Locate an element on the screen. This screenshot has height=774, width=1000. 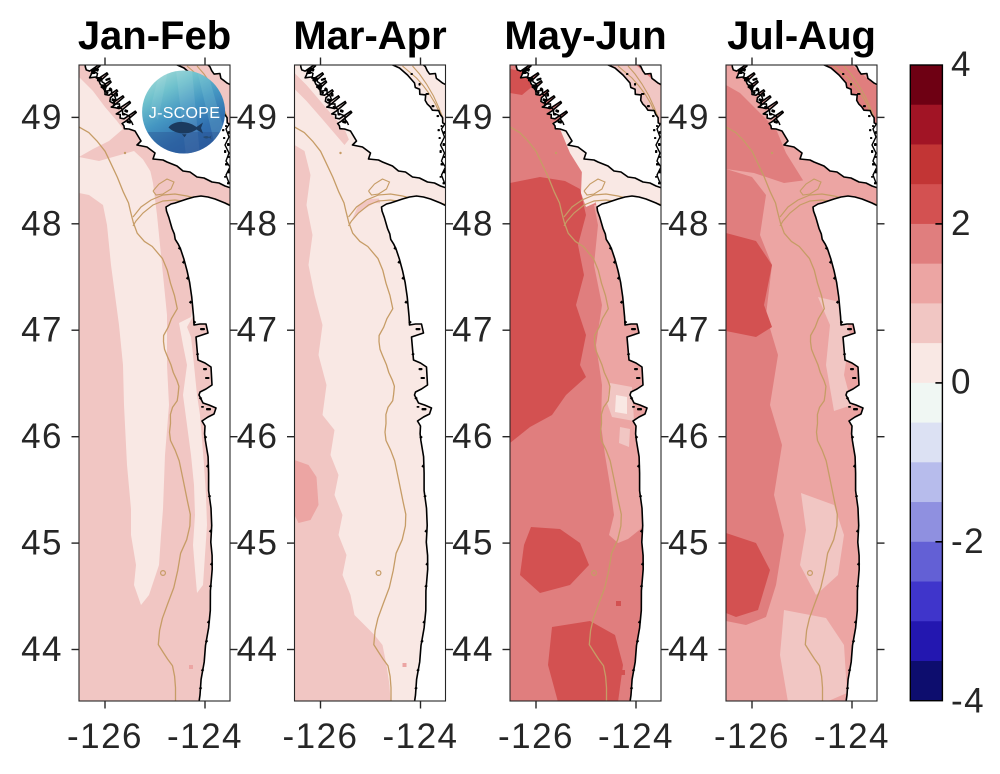
svg-text: Mar-Apr is located at coordinates (369, 36).